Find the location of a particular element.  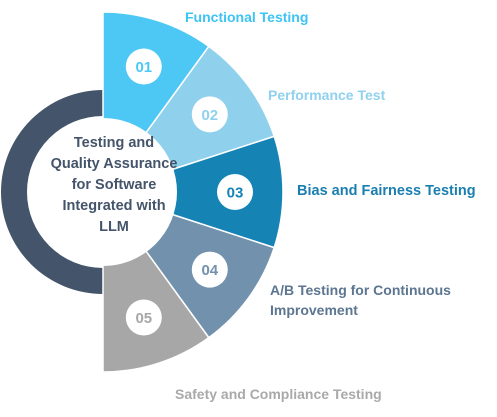

left-ring-arc is located at coordinates (52, 192).